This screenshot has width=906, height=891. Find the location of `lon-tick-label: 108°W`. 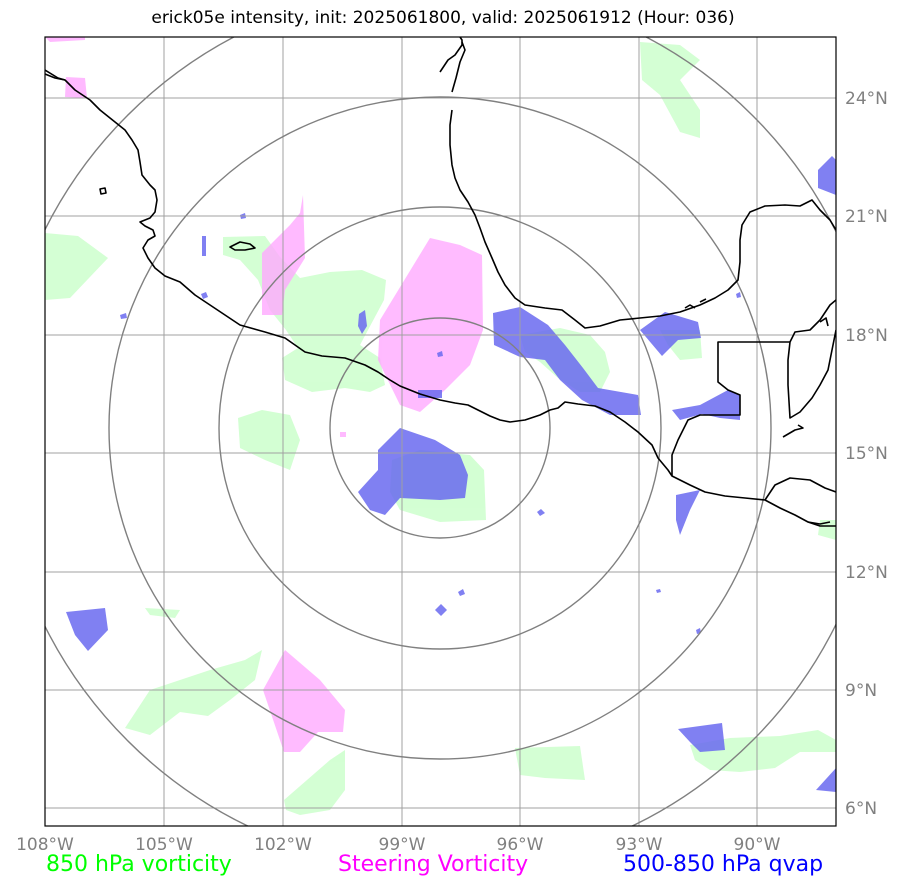

lon-tick-label: 108°W is located at coordinates (45, 845).